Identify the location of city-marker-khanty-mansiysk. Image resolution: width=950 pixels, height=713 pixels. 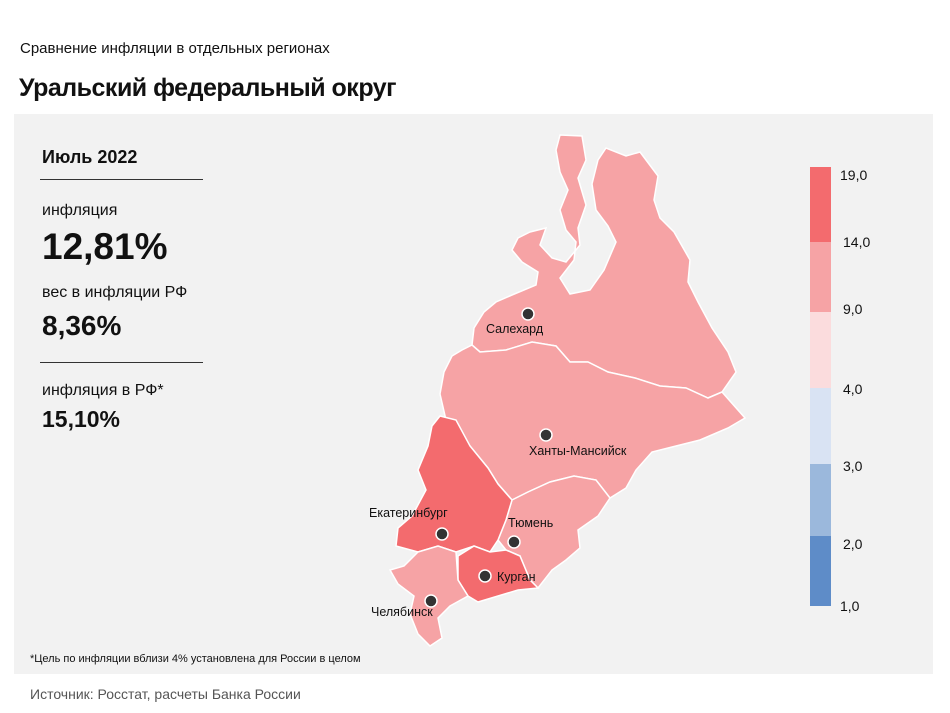
(546, 435).